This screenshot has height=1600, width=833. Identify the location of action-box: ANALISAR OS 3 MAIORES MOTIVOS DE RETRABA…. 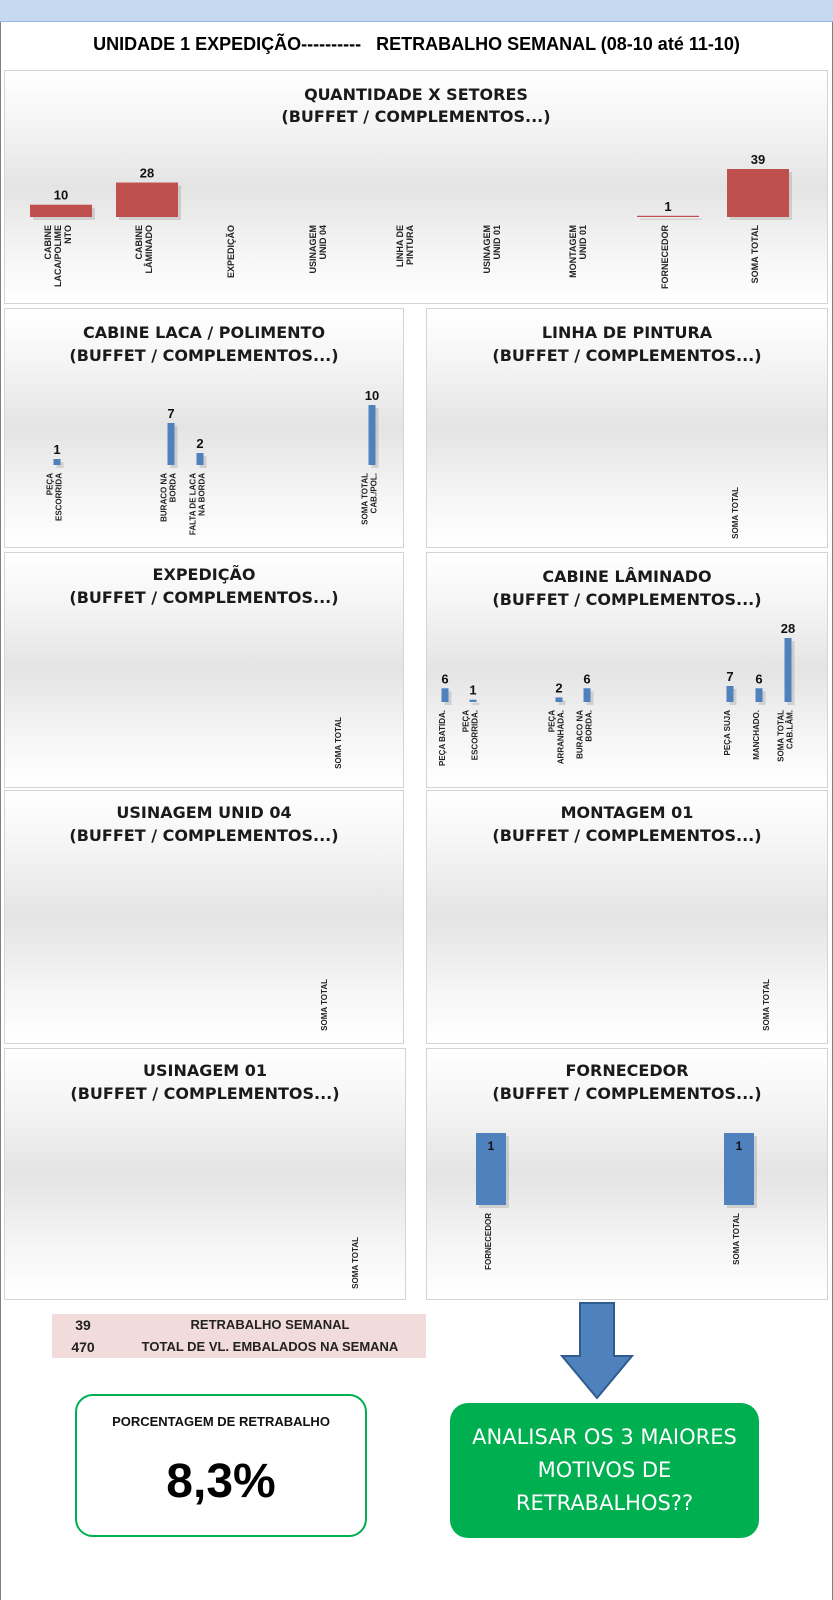
(604, 1470).